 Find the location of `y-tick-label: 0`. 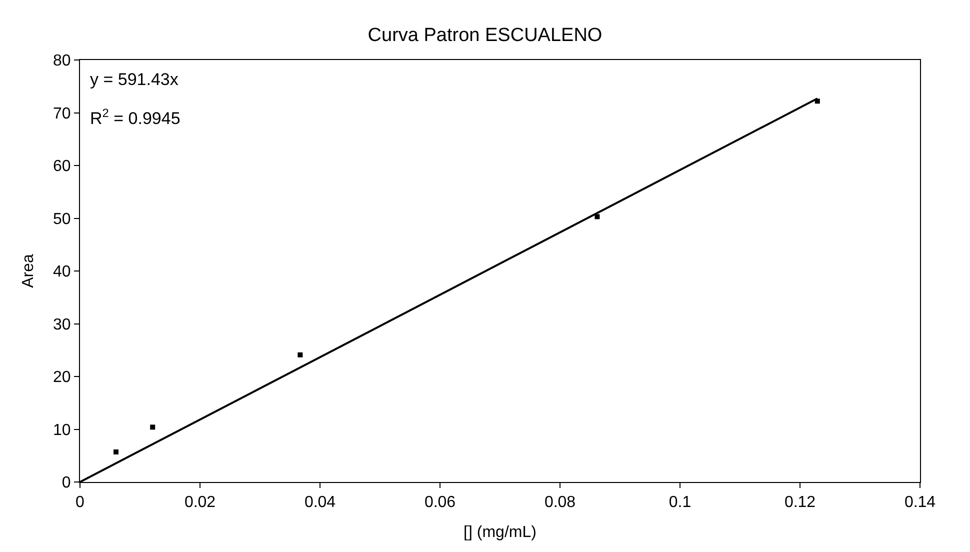

y-tick-label: 0 is located at coordinates (66, 483).